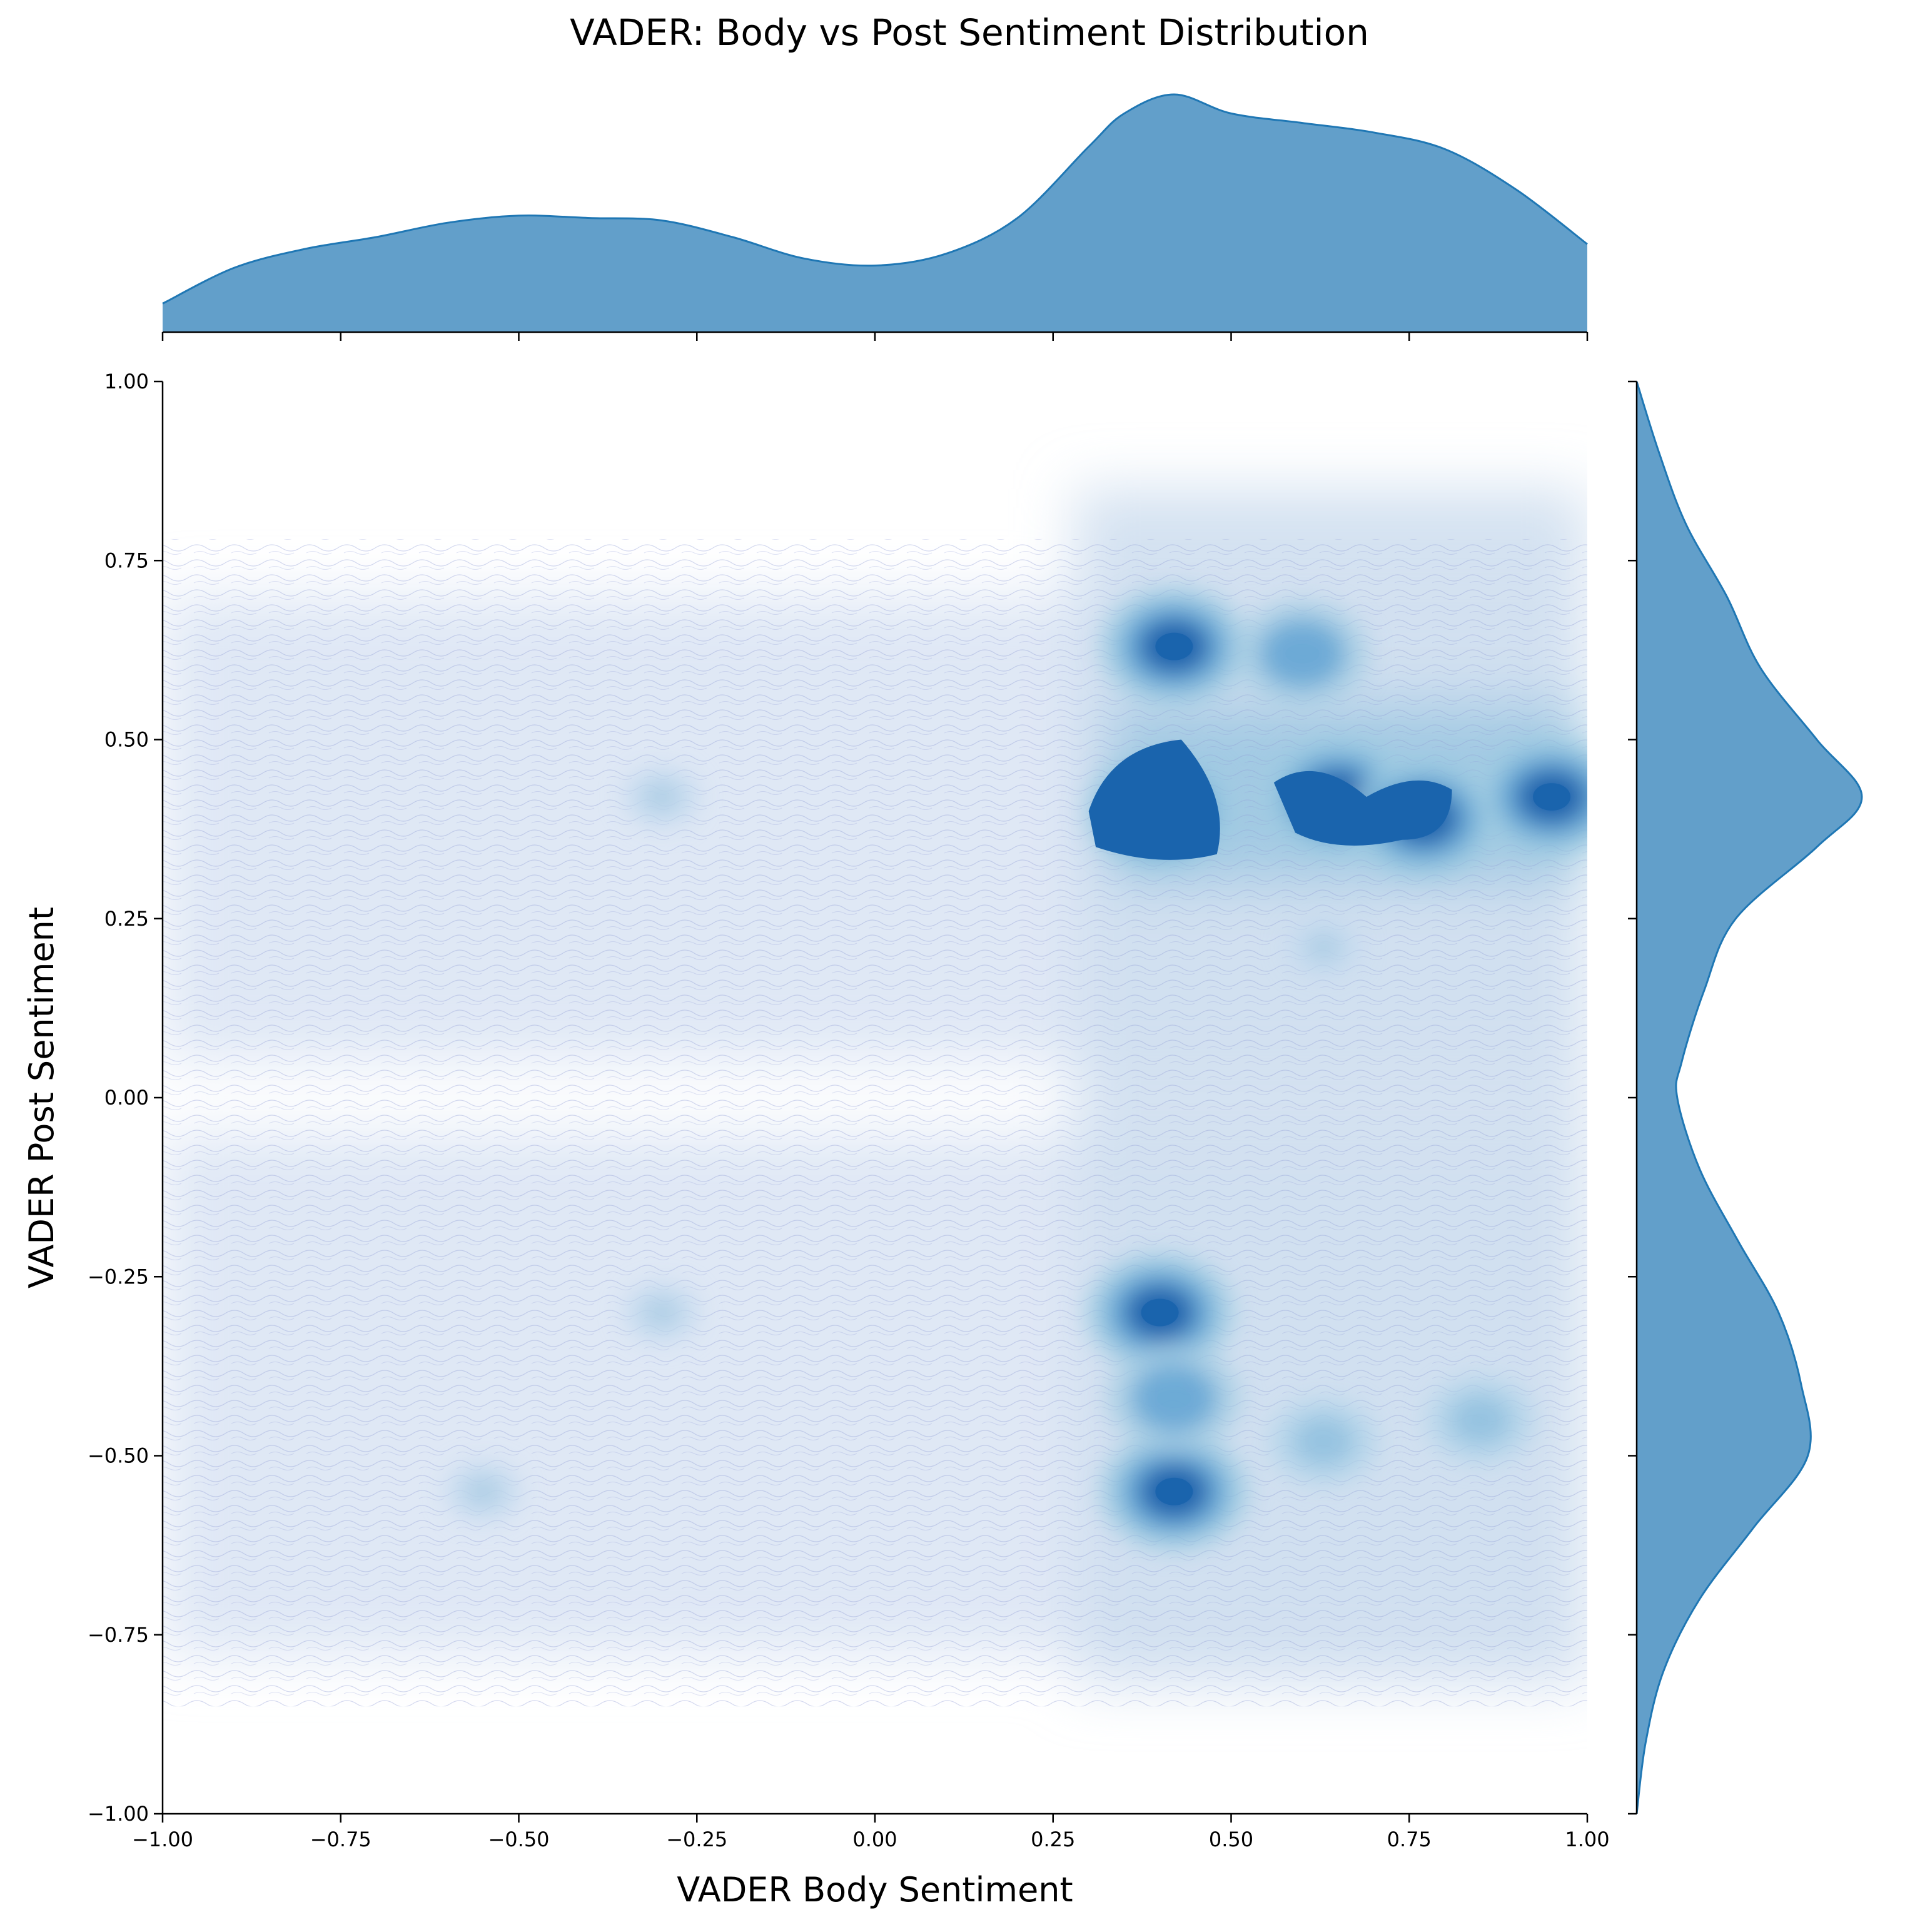 The width and height of the screenshot is (1905, 1932). What do you see at coordinates (126, 560) in the screenshot?
I see `y-tick-label: 0.75` at bounding box center [126, 560].